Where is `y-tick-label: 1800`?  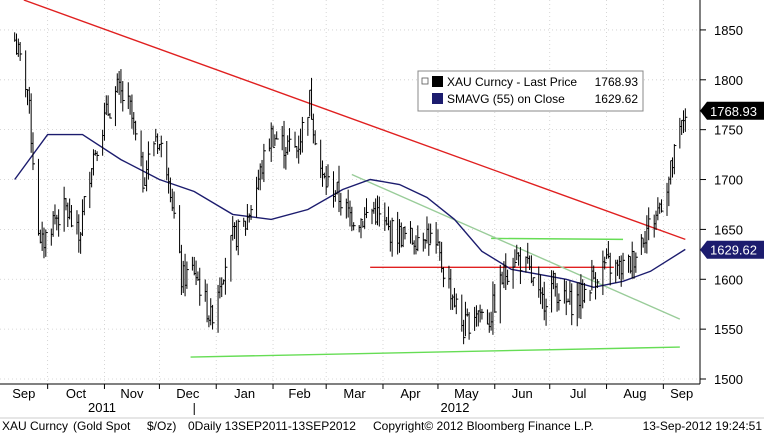
y-tick-label: 1800 is located at coordinates (728, 80).